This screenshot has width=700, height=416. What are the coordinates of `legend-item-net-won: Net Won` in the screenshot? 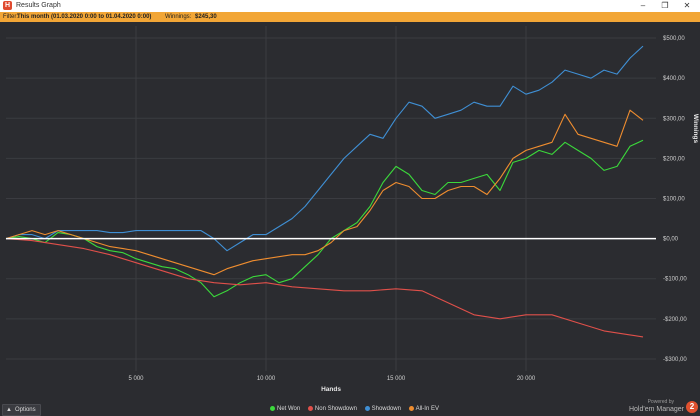 It's located at (285, 409).